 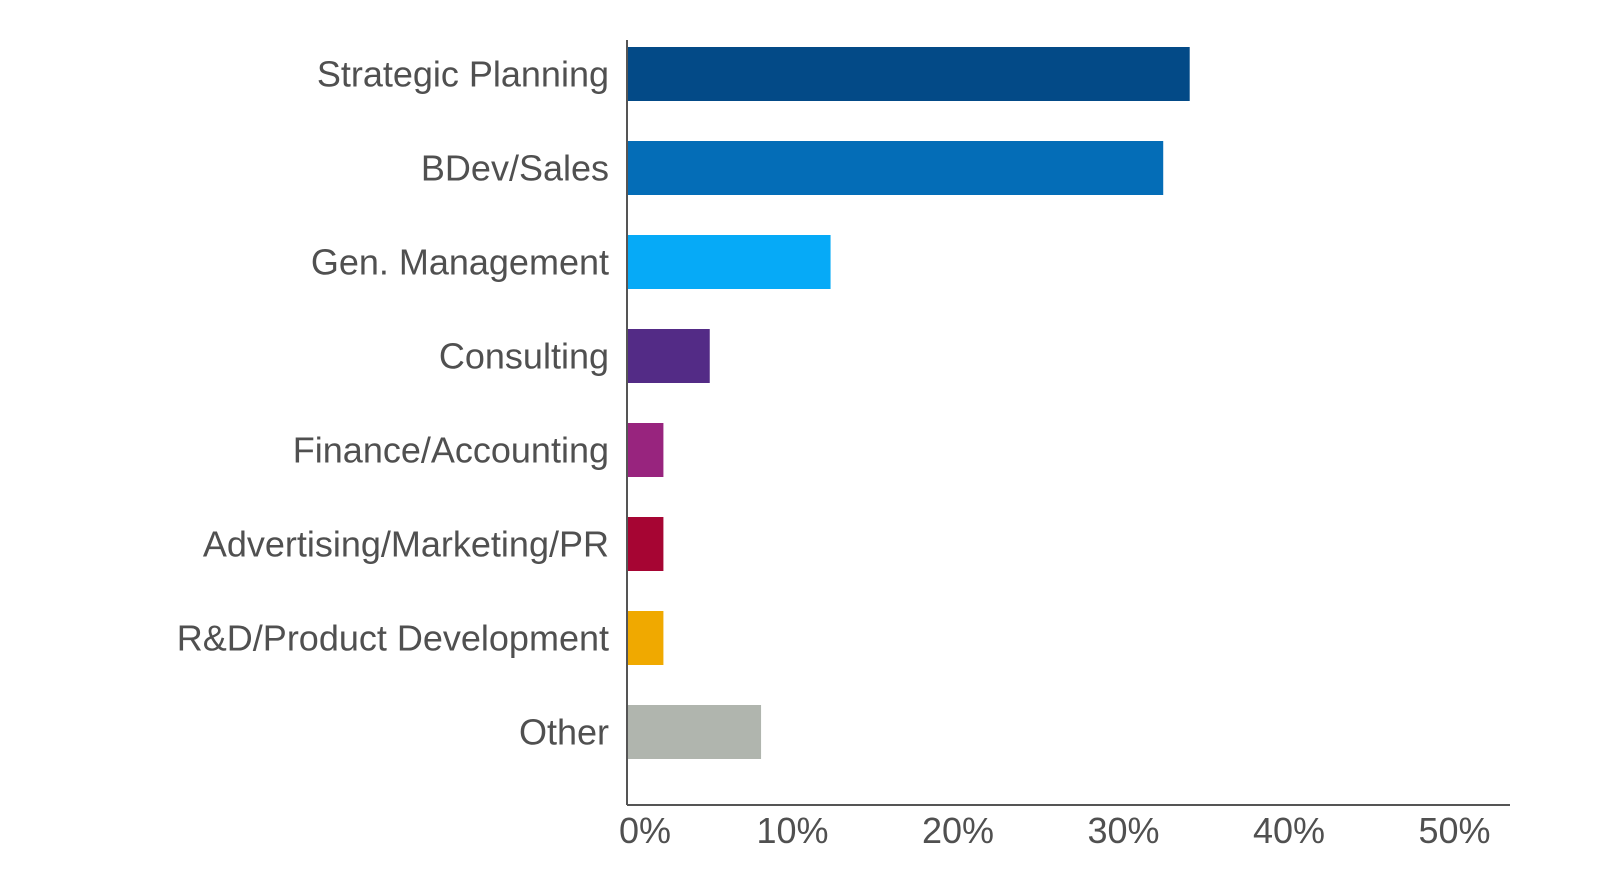 What do you see at coordinates (524, 356) in the screenshot?
I see `category-label-3: Consulting` at bounding box center [524, 356].